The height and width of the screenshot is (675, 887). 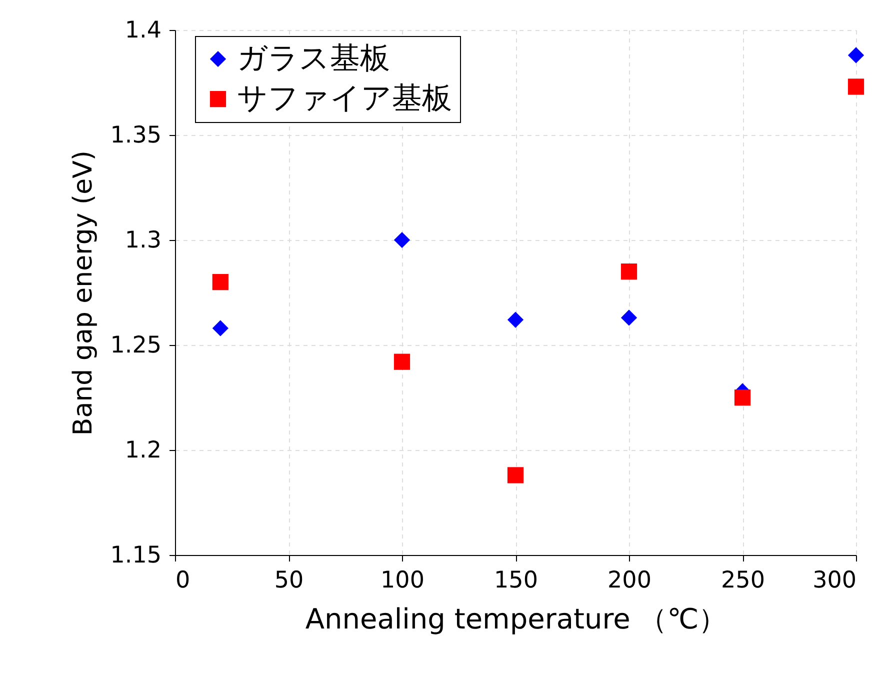 I want to click on y-tick-label: 1.4, so click(x=143, y=31).